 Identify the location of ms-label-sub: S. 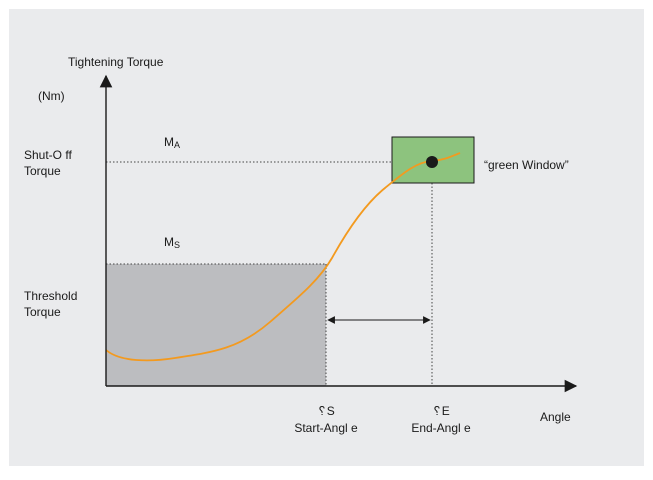
(177, 245).